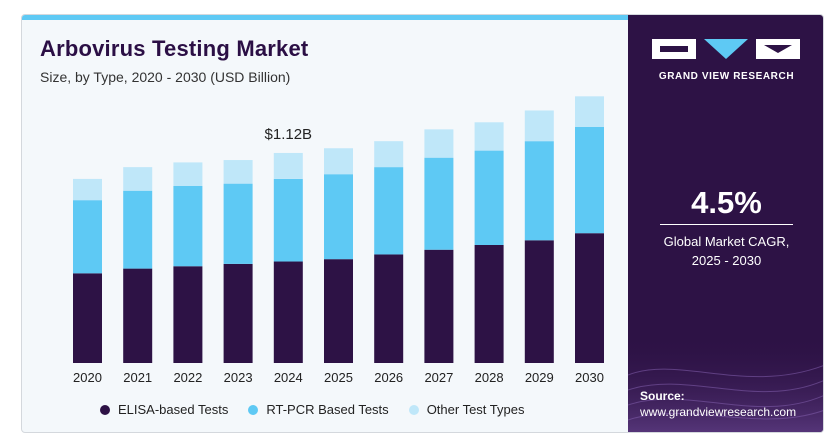 This screenshot has width=837, height=442. Describe the element at coordinates (338, 311) in the screenshot. I see `bar-elisa-based-tests-2025` at that location.